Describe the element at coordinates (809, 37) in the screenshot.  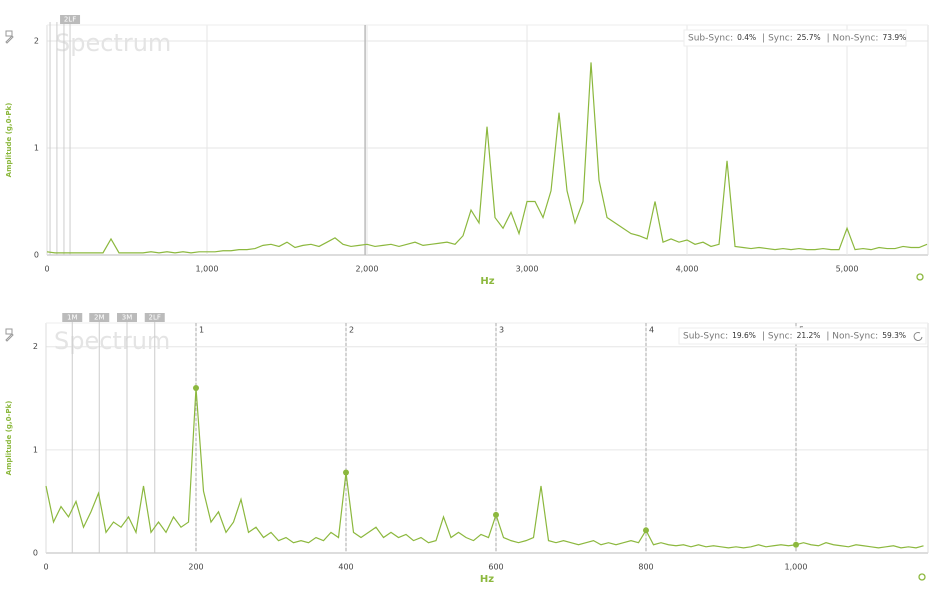
I see `sync-value: 25.7%` at that location.